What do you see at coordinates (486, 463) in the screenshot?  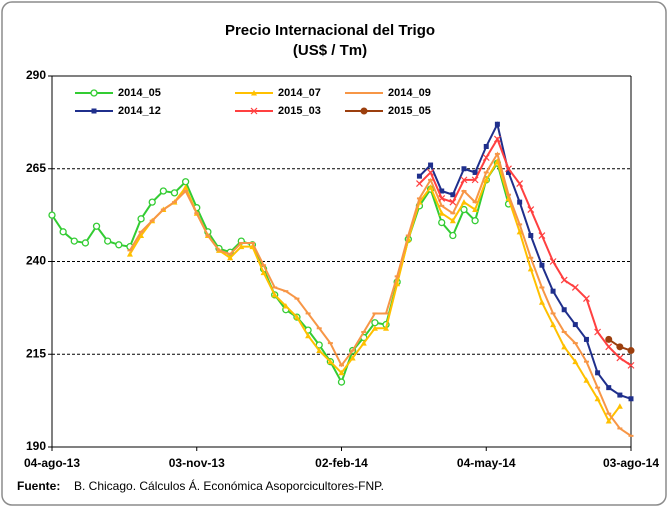 I see `x-tick-label: 04-may-14` at bounding box center [486, 463].